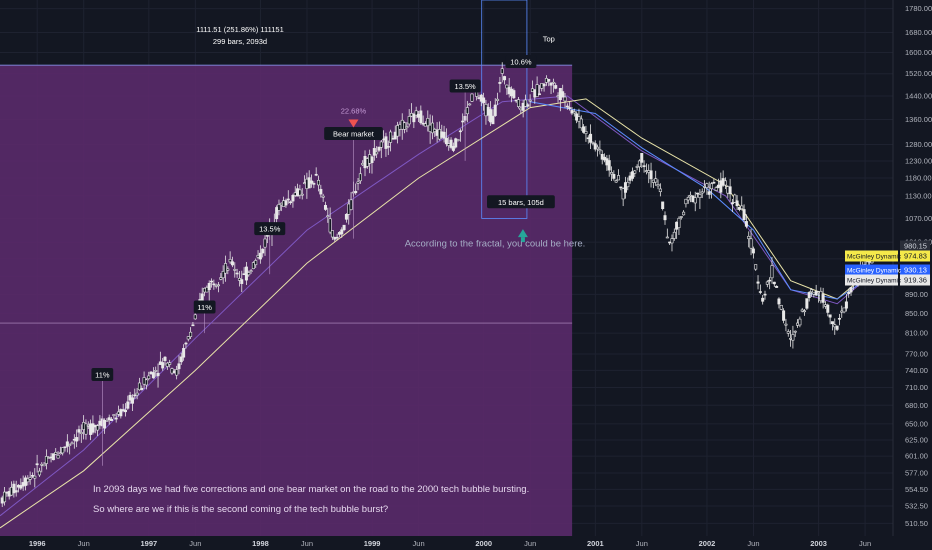  I want to click on moving-average-line, so click(702, 200).